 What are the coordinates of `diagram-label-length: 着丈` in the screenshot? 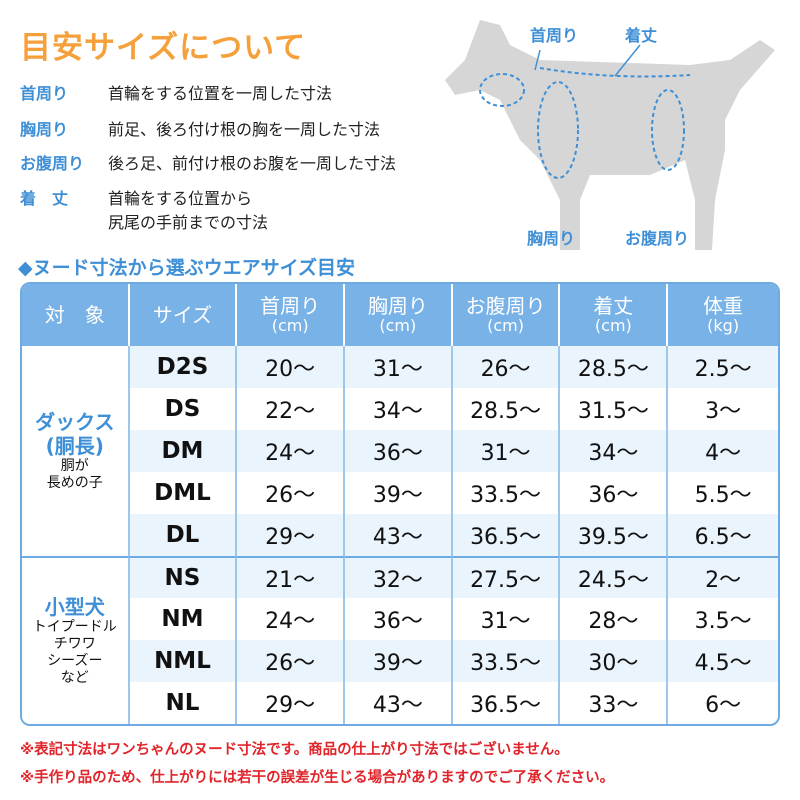 It's located at (641, 35).